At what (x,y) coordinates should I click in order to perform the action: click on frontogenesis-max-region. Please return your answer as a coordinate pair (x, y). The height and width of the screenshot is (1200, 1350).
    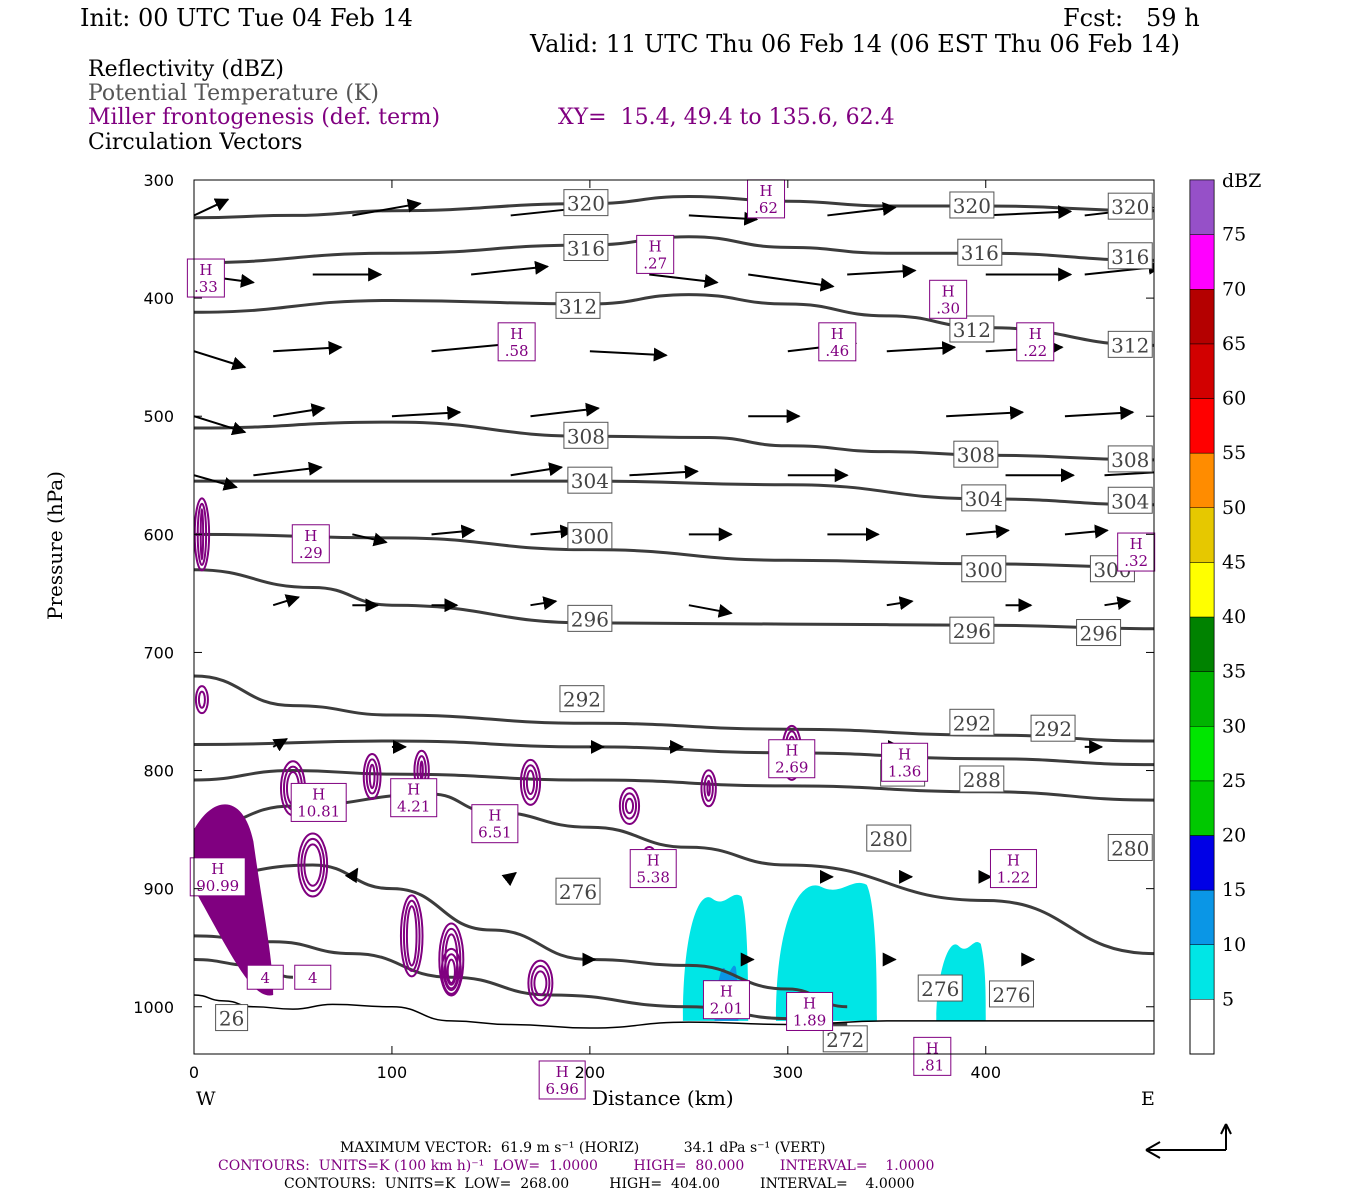
    Looking at the image, I should click on (234, 900).